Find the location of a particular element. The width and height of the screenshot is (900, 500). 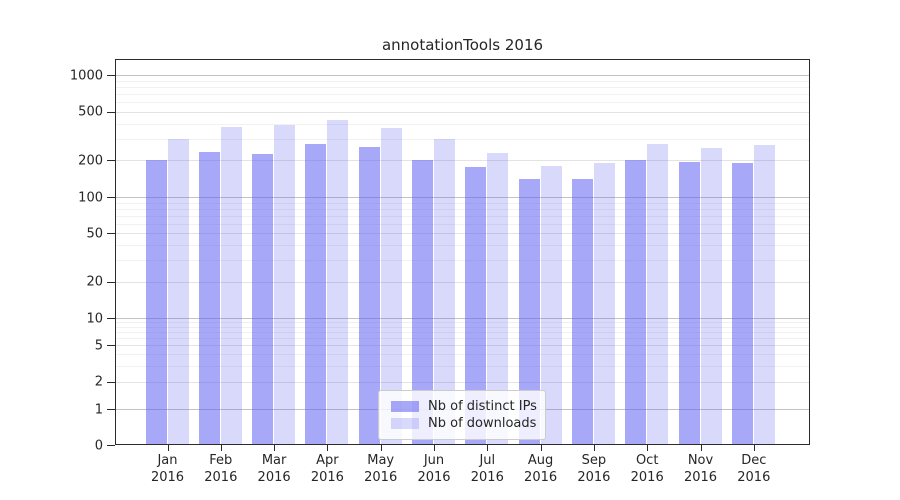

x-tick-label: Aug 2016 is located at coordinates (541, 469).